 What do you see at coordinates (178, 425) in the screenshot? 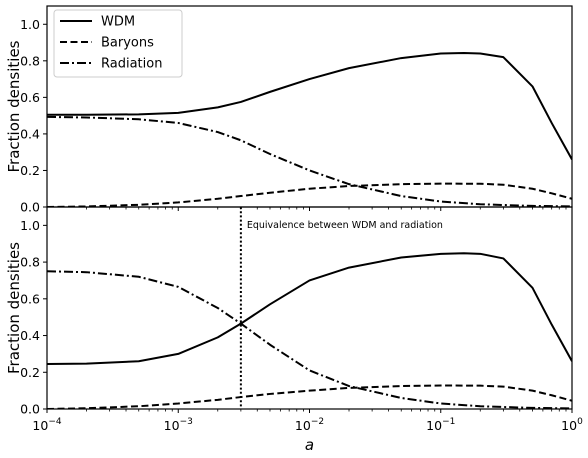
I see `x-tick-label: 10⁻³` at bounding box center [178, 425].